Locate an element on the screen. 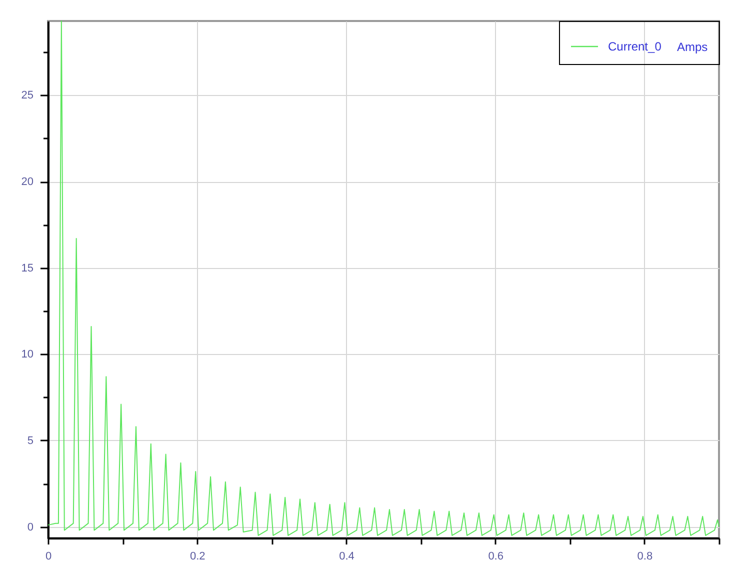  x-tick-label: 0.8 is located at coordinates (645, 556).